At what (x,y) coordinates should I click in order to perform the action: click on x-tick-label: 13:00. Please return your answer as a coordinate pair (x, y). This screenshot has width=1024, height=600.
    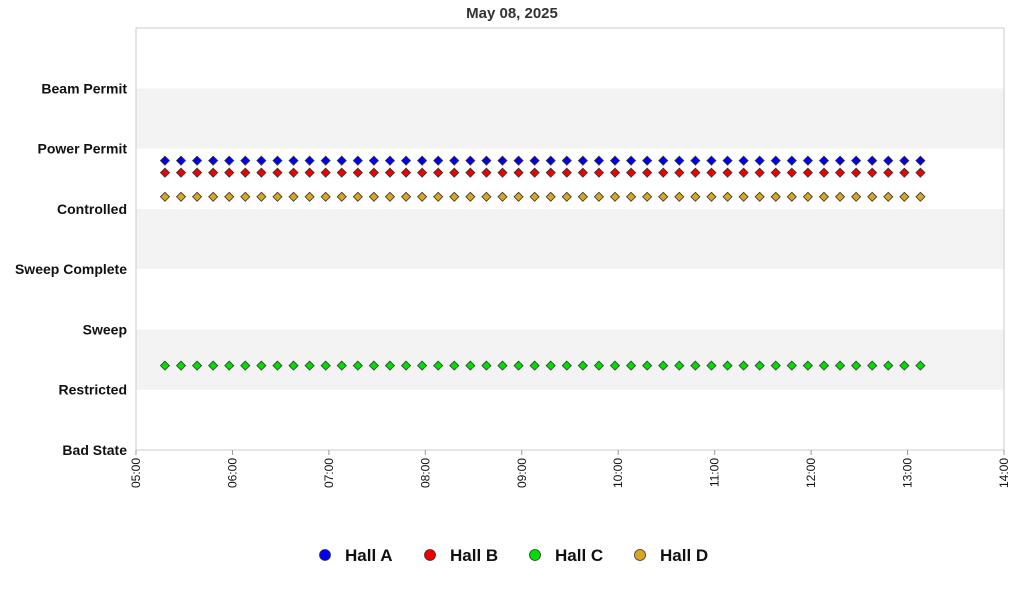
    Looking at the image, I should click on (908, 473).